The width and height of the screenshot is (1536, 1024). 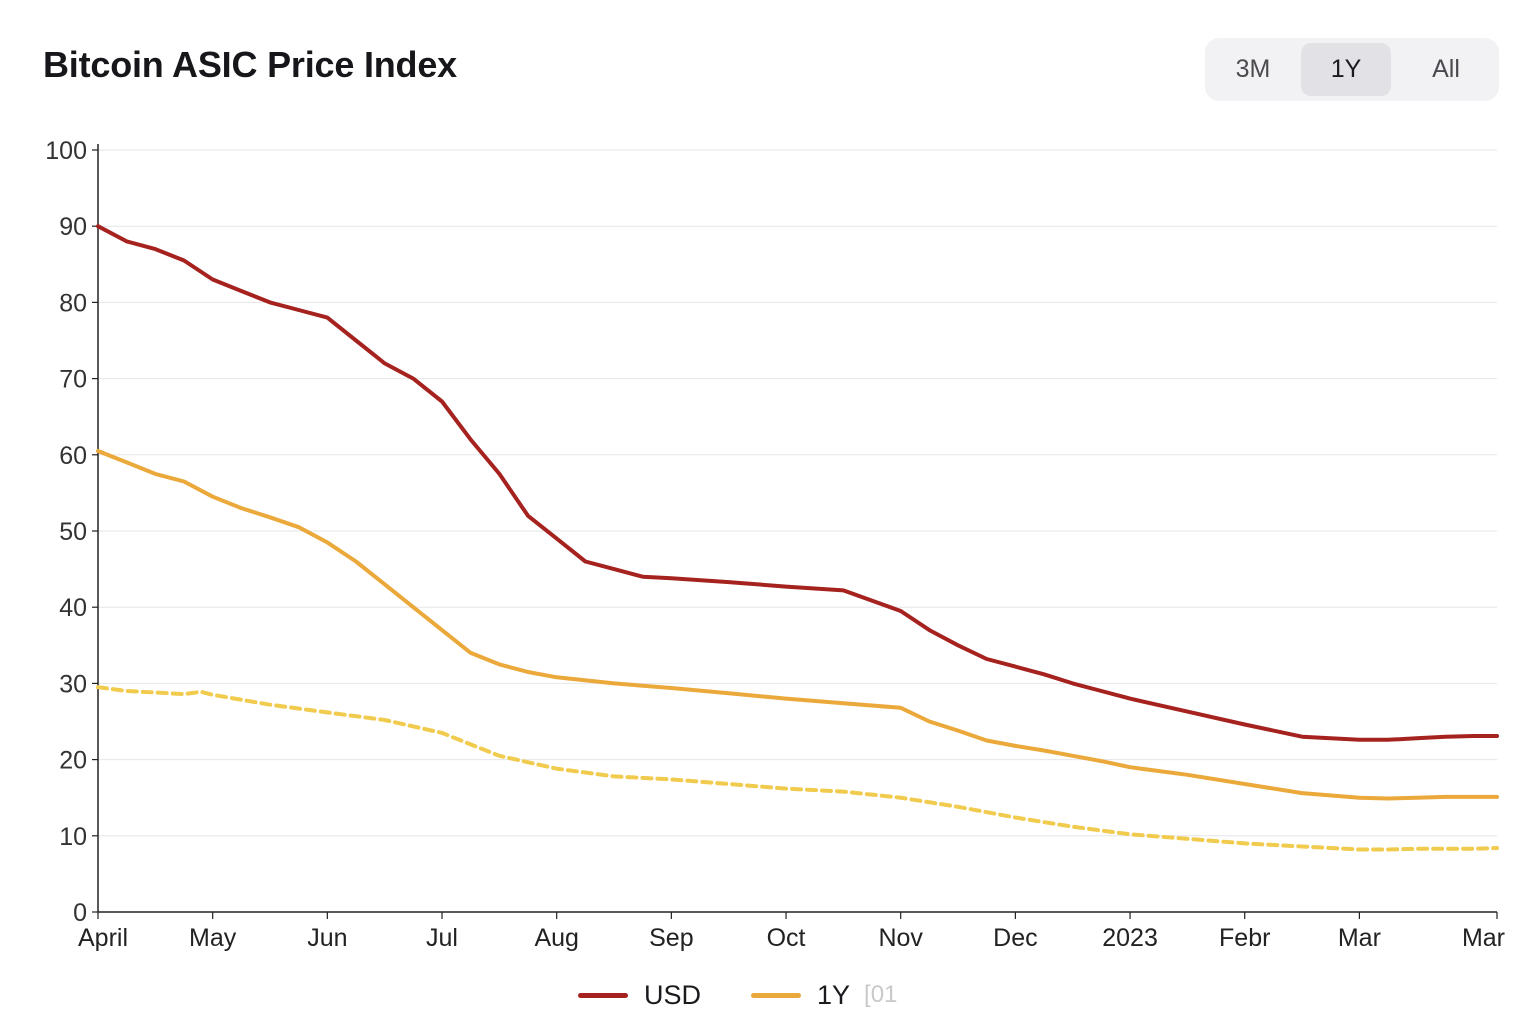 What do you see at coordinates (73, 837) in the screenshot?
I see `y-tick-label: 10` at bounding box center [73, 837].